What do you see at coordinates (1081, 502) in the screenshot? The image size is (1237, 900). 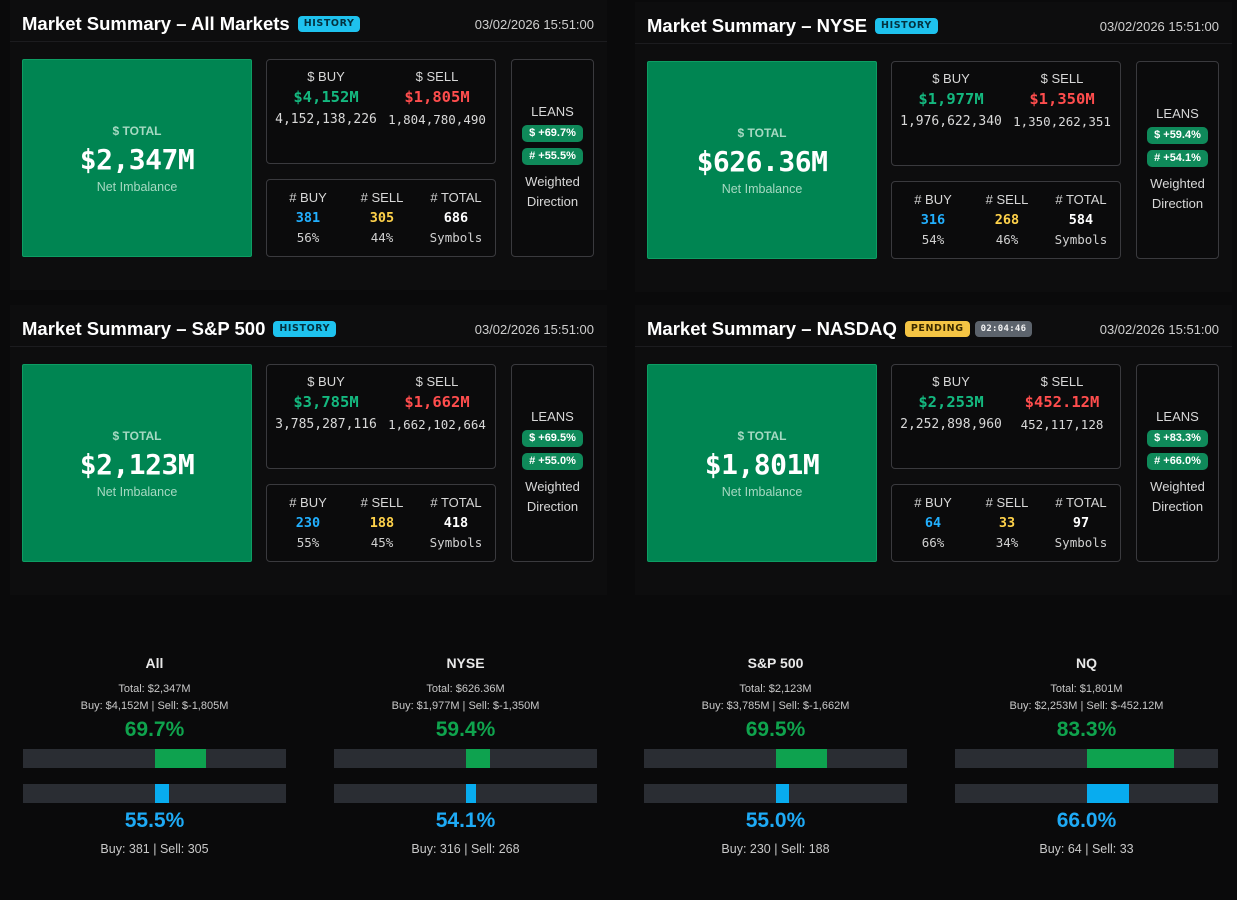 I see `count-total-label: # TOTAL` at bounding box center [1081, 502].